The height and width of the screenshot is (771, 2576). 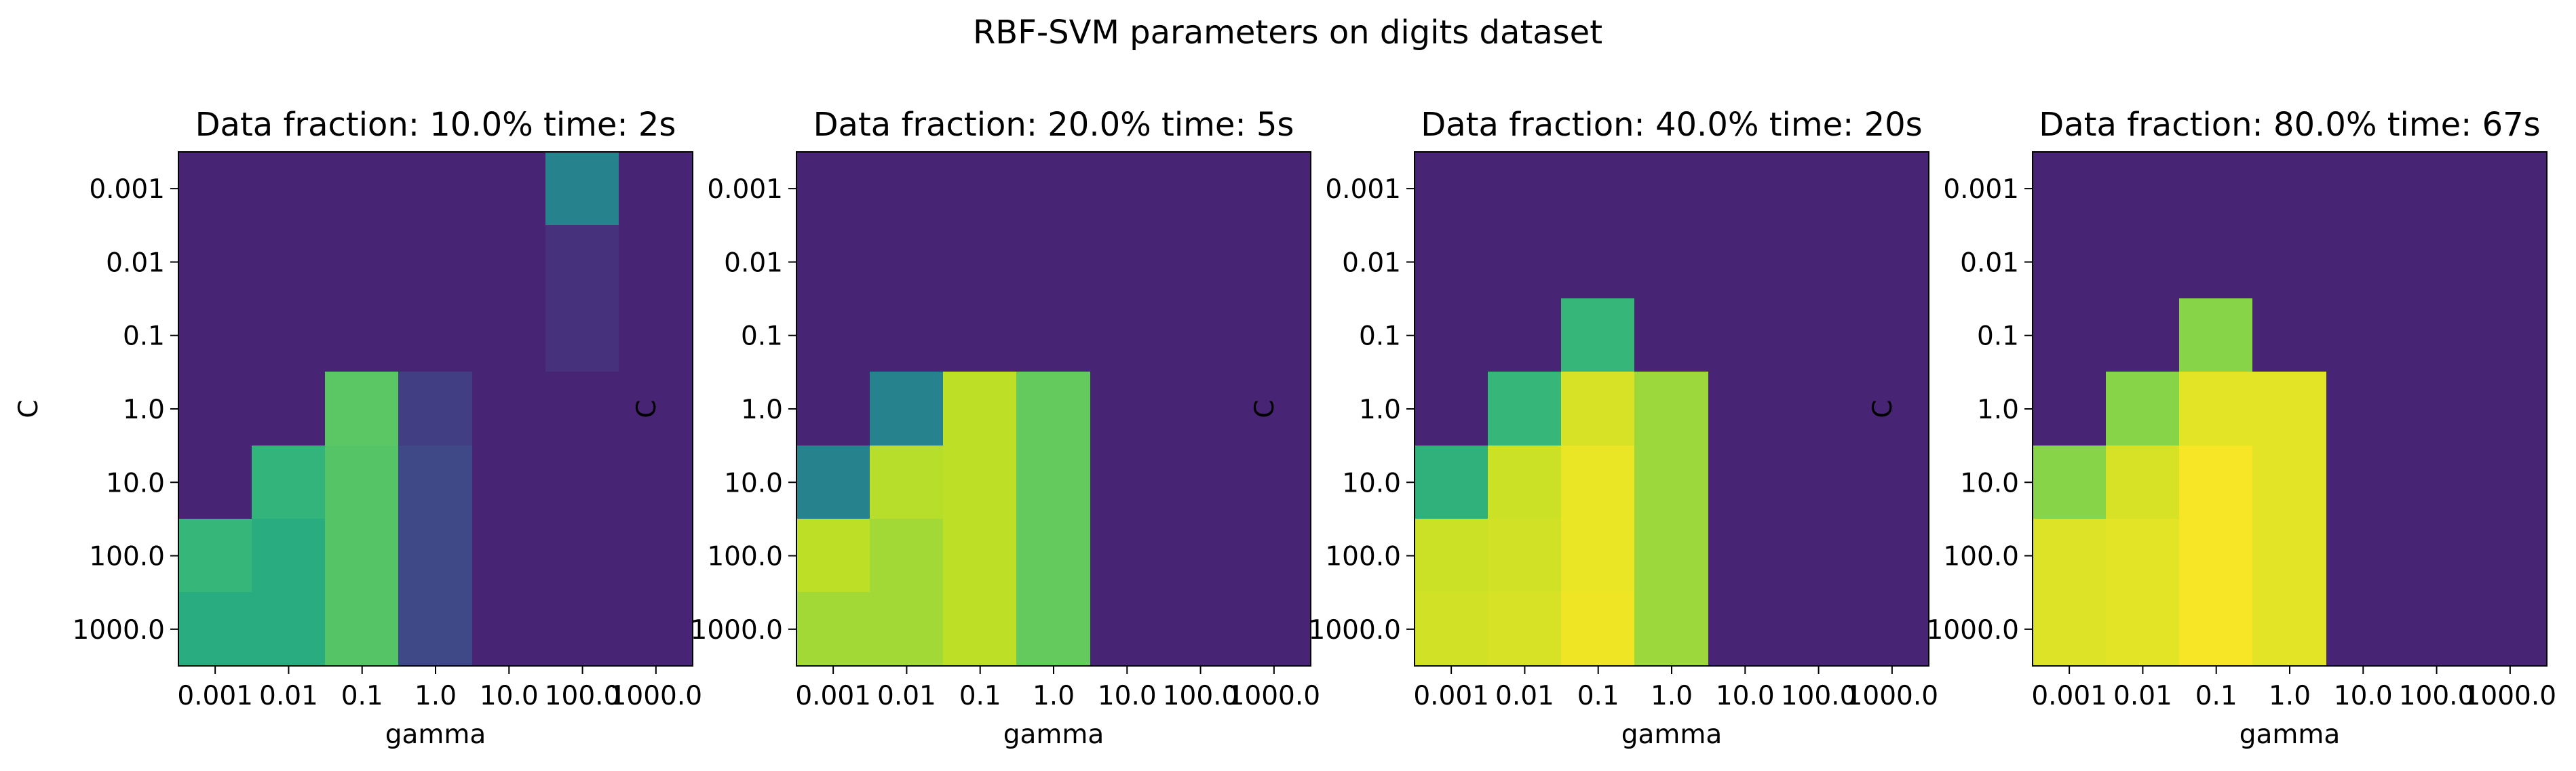 I want to click on panel-title: Data fraction: 80.0% time: 67s, so click(x=2289, y=125).